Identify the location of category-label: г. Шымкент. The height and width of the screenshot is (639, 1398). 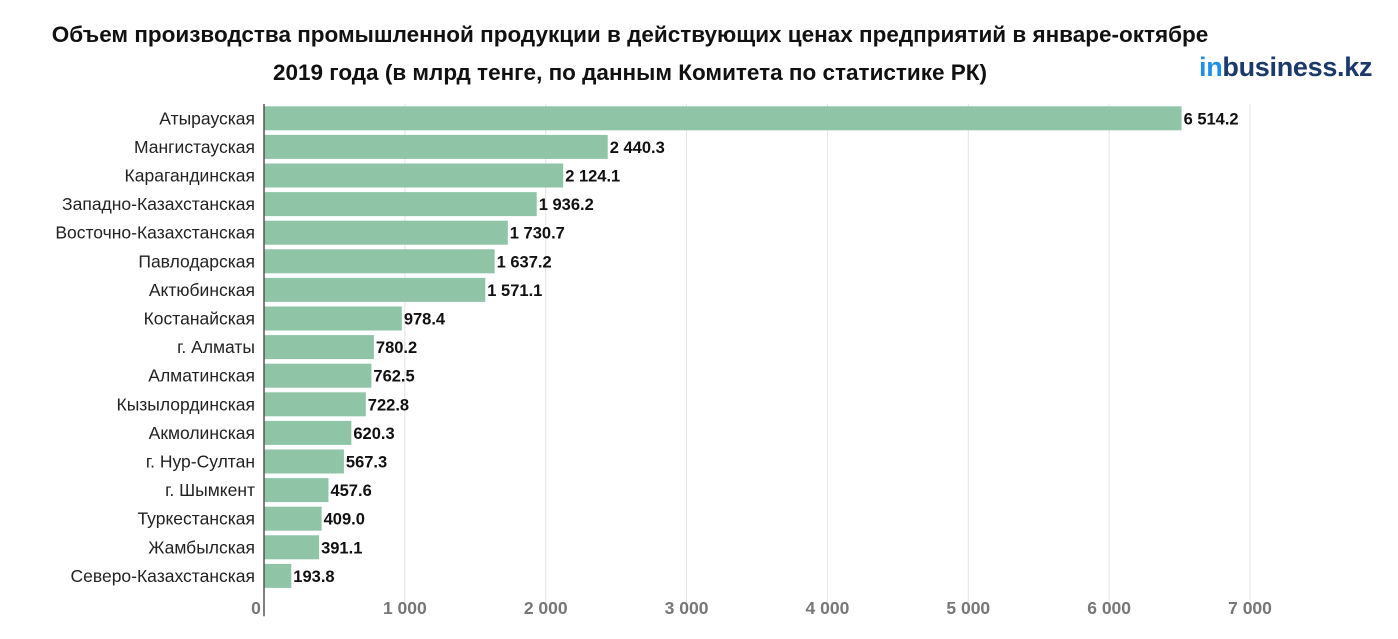
(210, 490).